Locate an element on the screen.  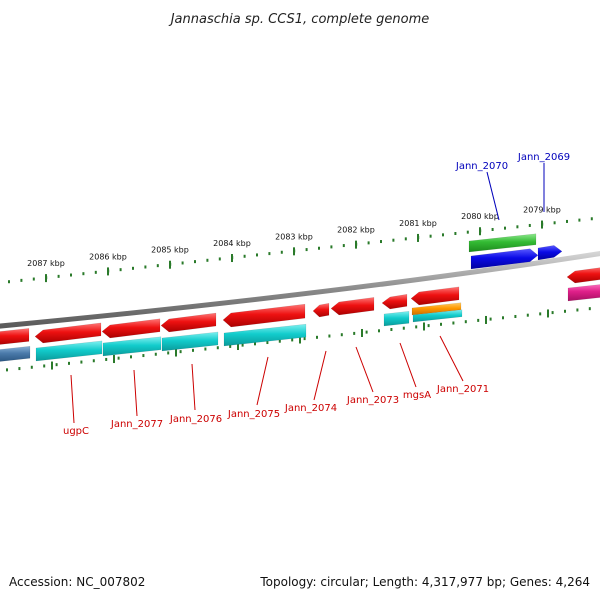
gene-label: Jann_2073 is located at coordinates (372, 400).